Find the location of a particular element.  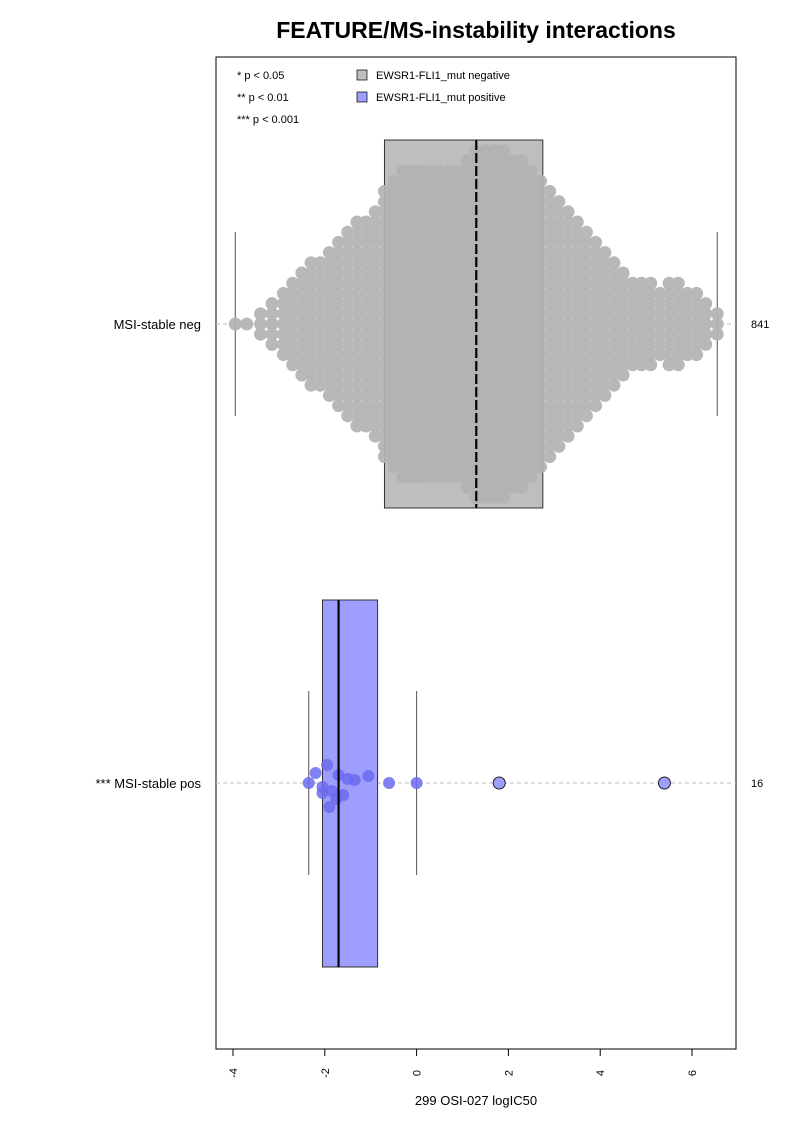

chart-title: FEATURE/MS-instability interactions is located at coordinates (476, 30).